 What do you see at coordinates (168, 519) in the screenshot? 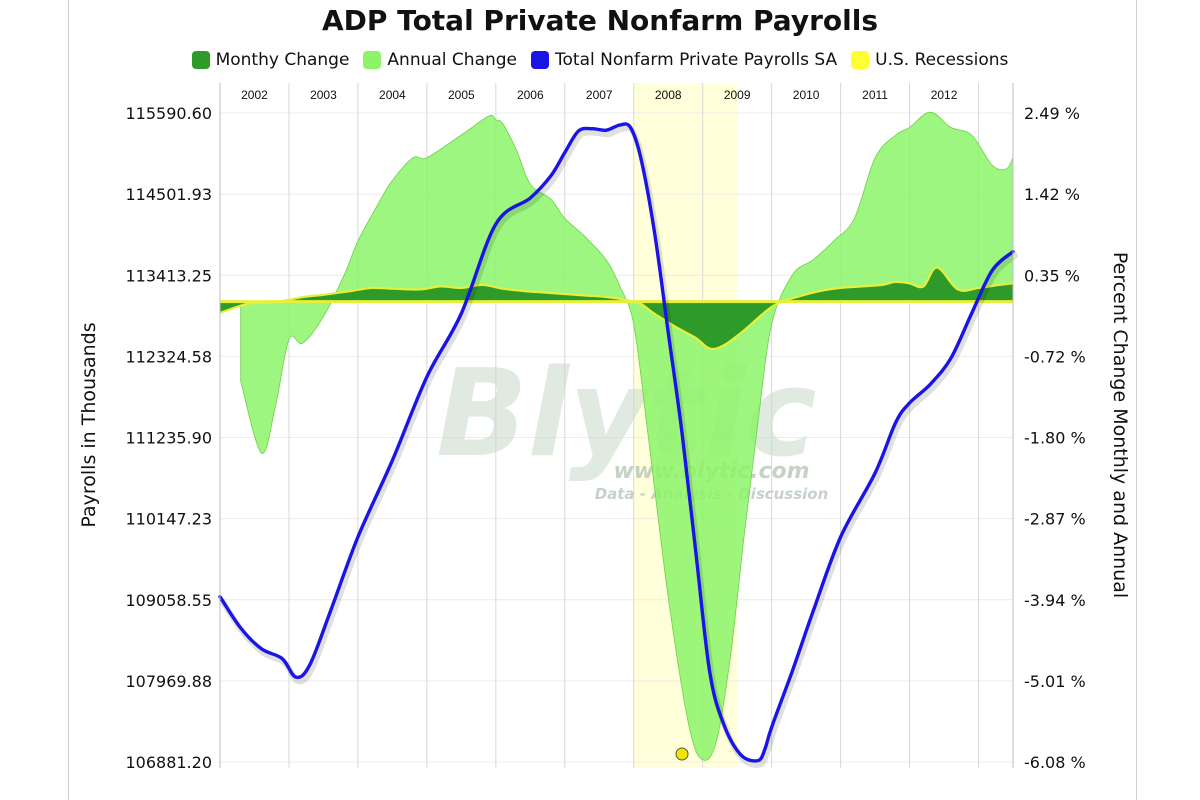
I see `y-tick-label: 110147.23` at bounding box center [168, 519].